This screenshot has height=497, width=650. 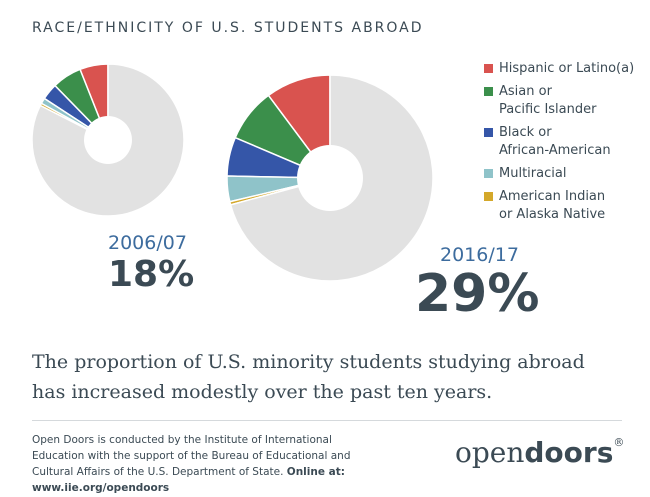 I want to click on legend-label: American Indian or Alaska Native, so click(x=552, y=205).